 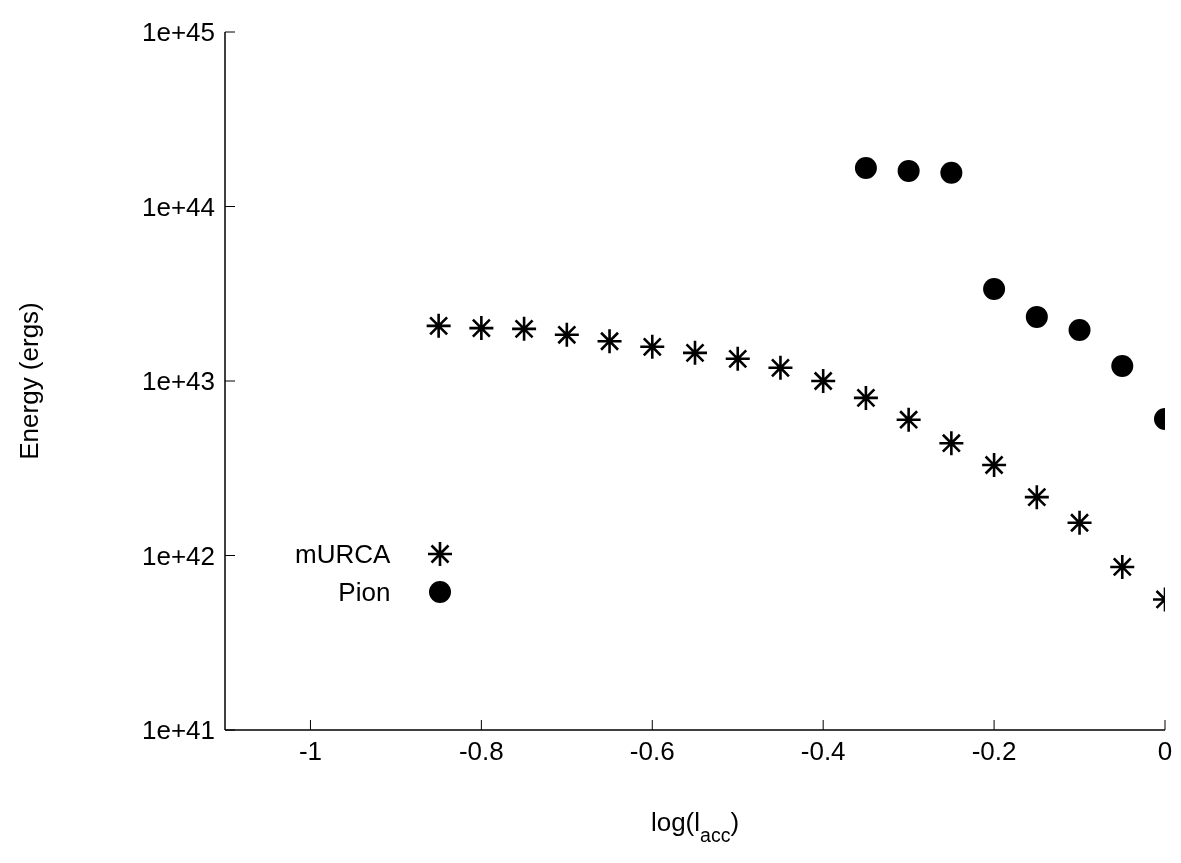 I want to click on legend-label: Pion, so click(x=364, y=592).